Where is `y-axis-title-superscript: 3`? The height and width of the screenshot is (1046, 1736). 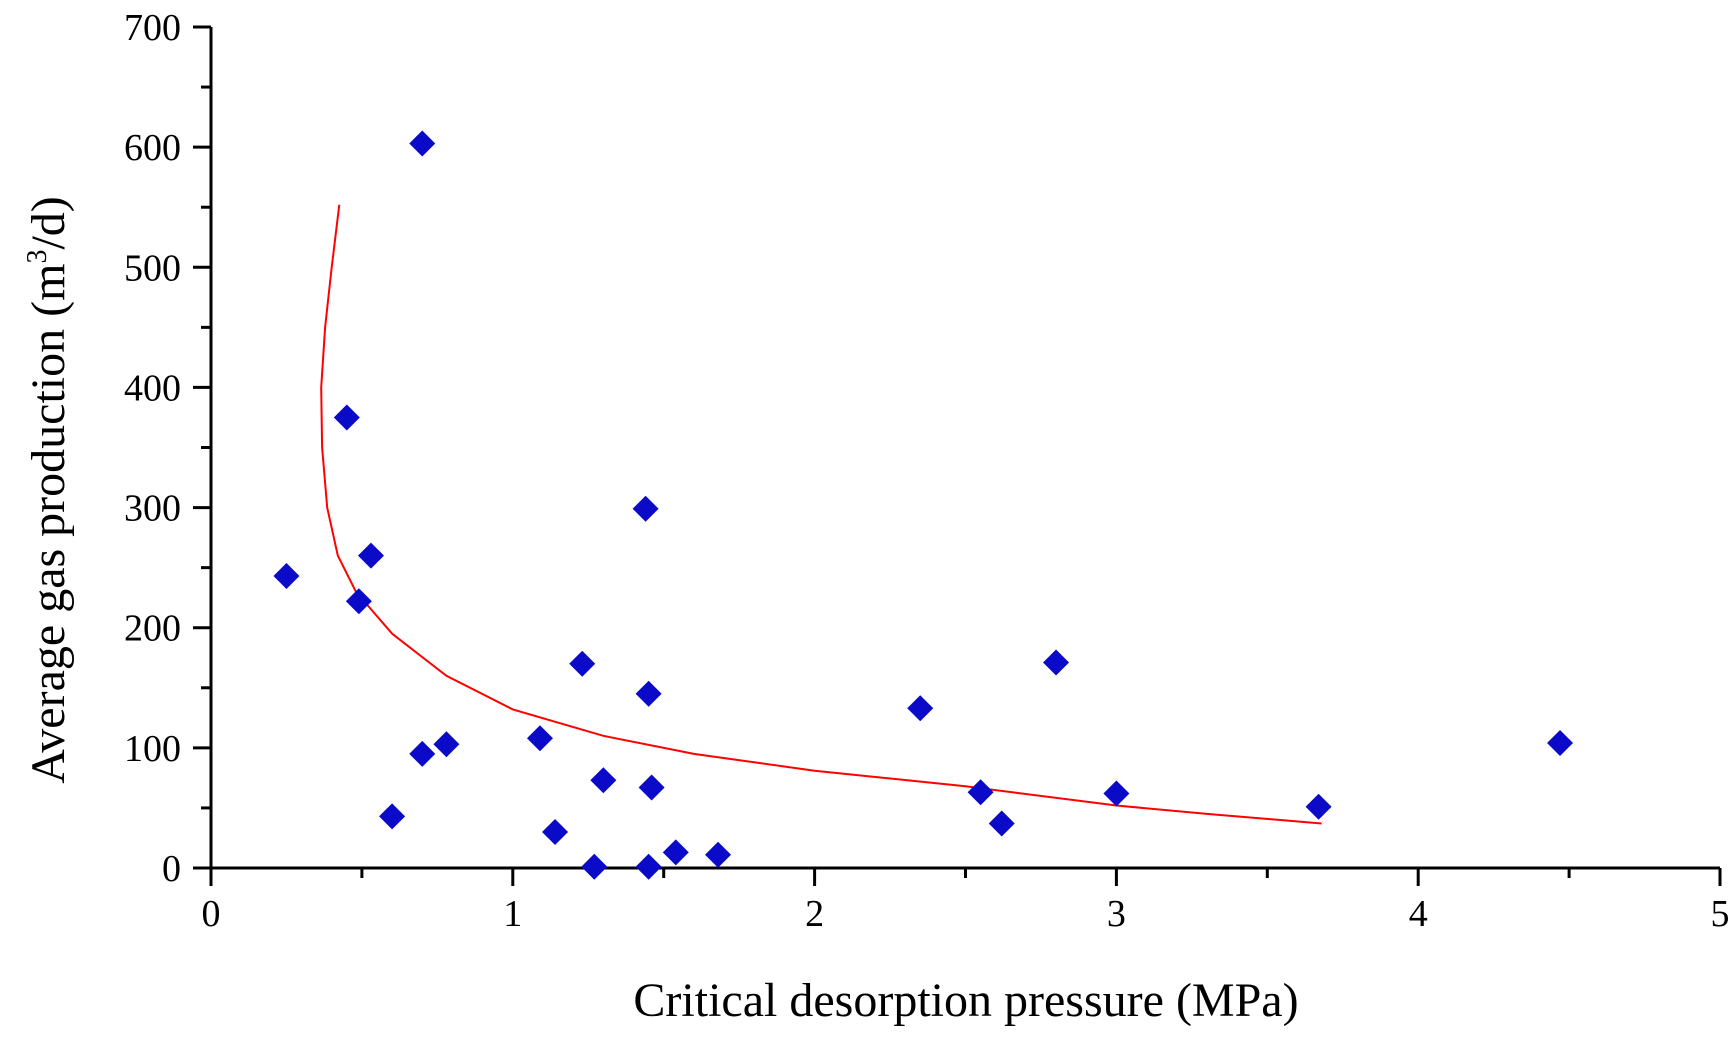
y-axis-title-superscript: 3 is located at coordinates (37, 257).